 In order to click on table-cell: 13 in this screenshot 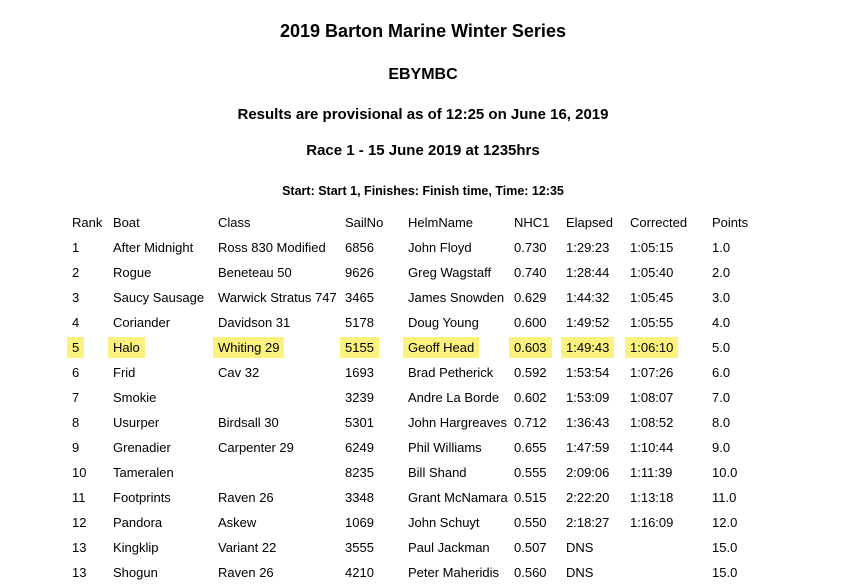, I will do `click(92, 547)`.